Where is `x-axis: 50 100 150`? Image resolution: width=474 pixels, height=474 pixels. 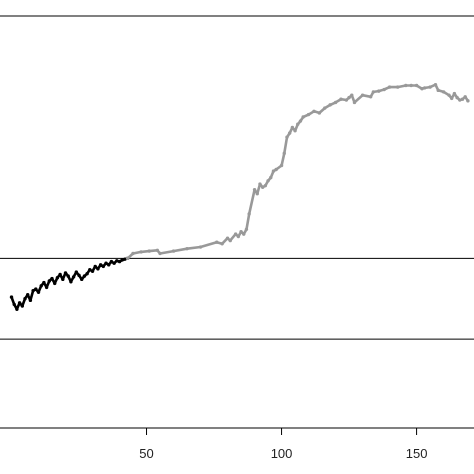
x-axis: 50 100 150 is located at coordinates (242, 444).